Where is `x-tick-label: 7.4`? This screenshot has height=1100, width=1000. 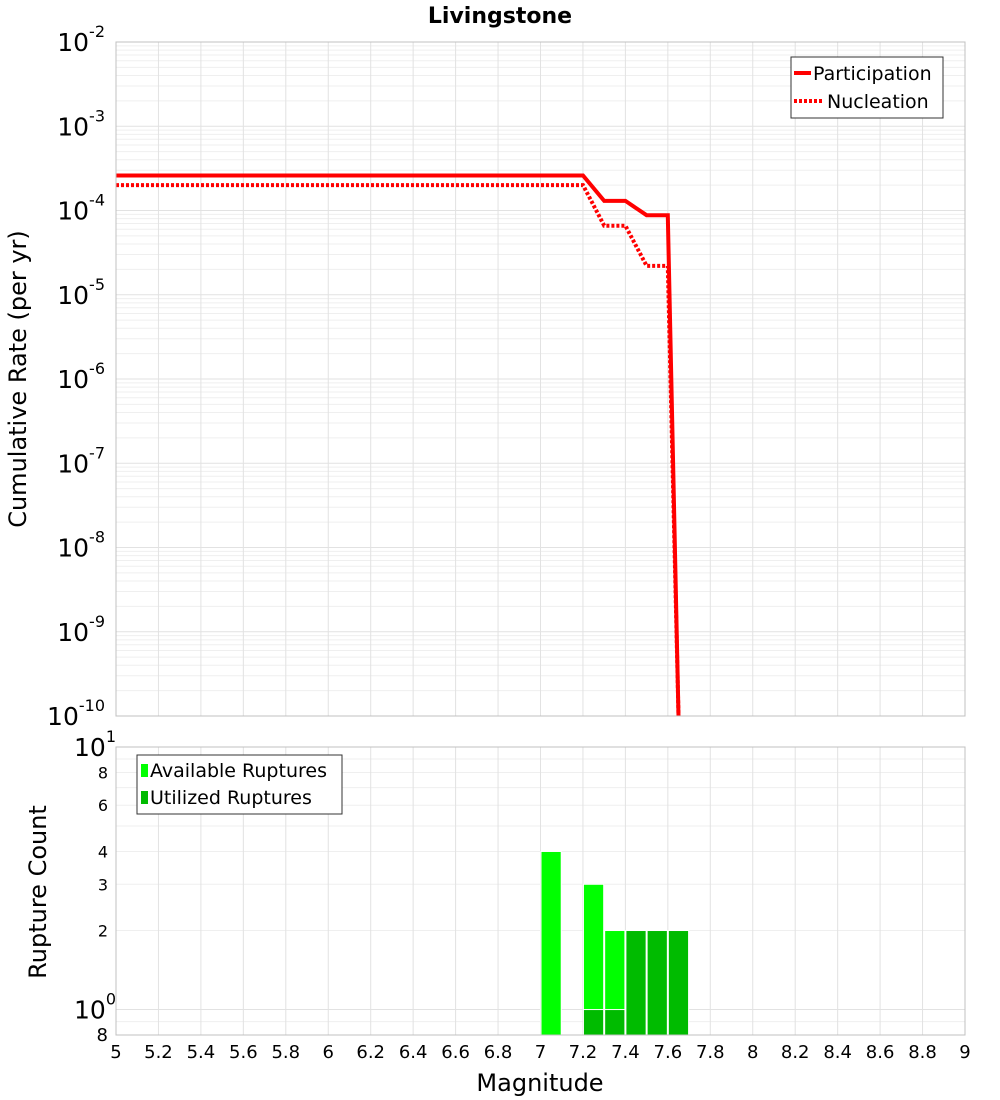
x-tick-label: 7.4 is located at coordinates (625, 1052).